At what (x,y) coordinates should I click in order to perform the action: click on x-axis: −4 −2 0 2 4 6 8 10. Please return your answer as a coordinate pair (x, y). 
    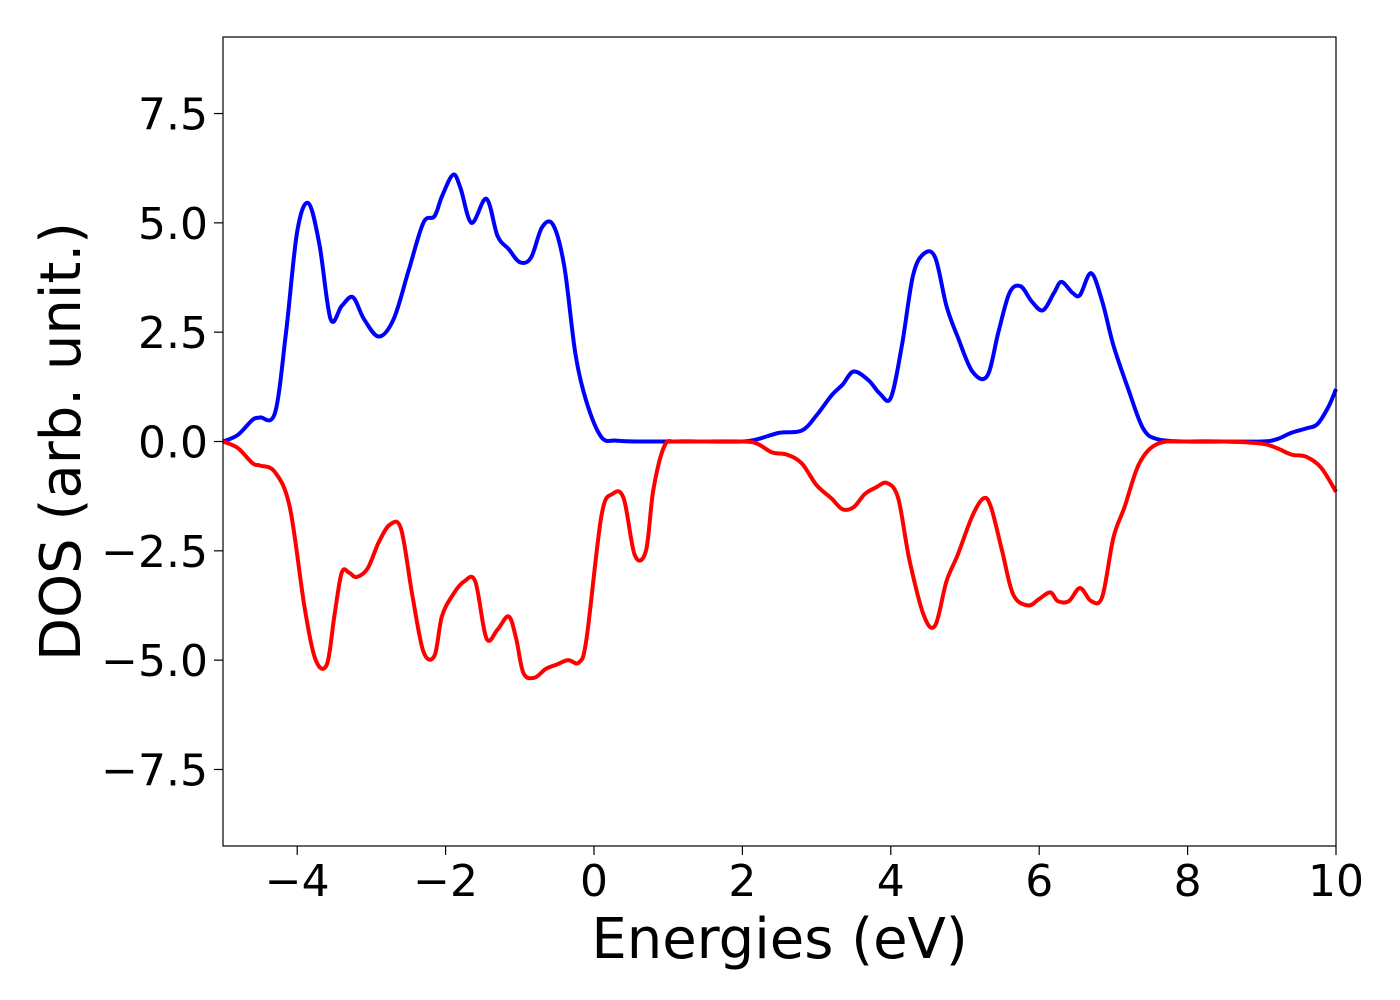
    Looking at the image, I should click on (814, 876).